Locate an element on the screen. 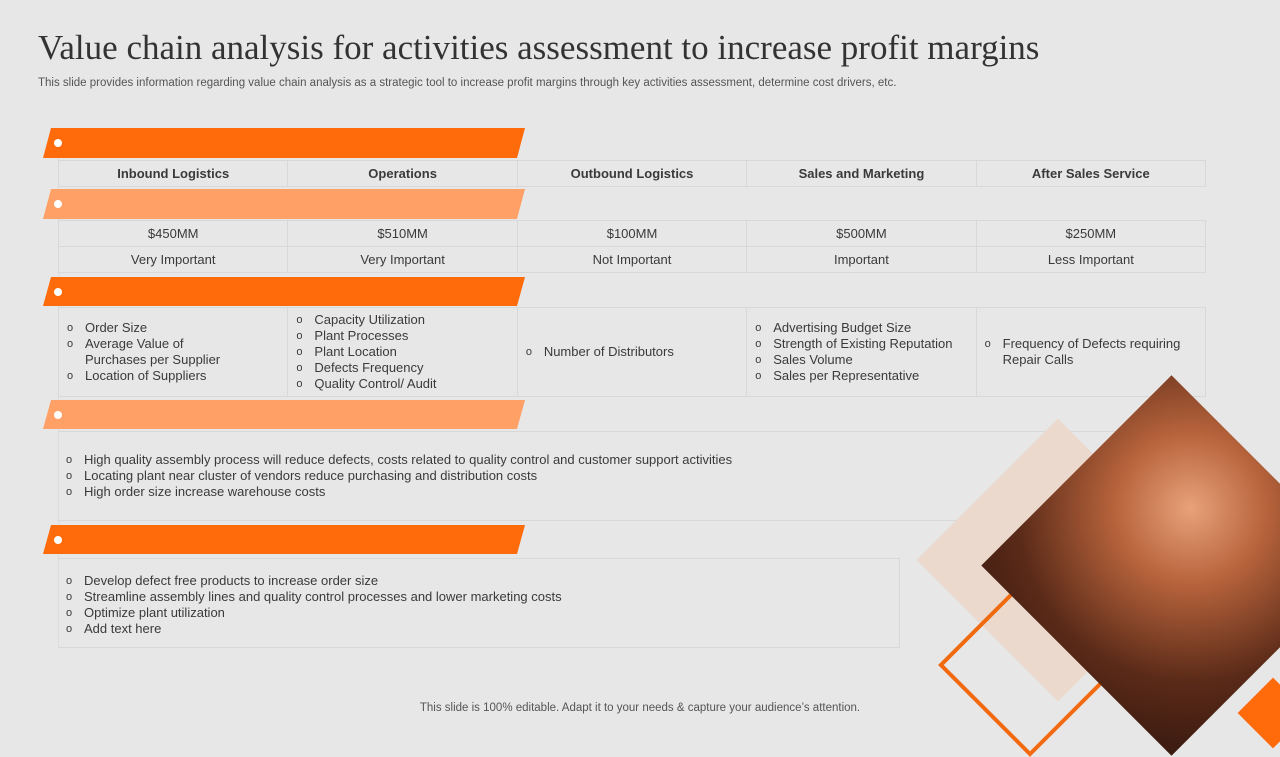 This screenshot has height=757, width=1280. importance-cell: Important is located at coordinates (862, 259).